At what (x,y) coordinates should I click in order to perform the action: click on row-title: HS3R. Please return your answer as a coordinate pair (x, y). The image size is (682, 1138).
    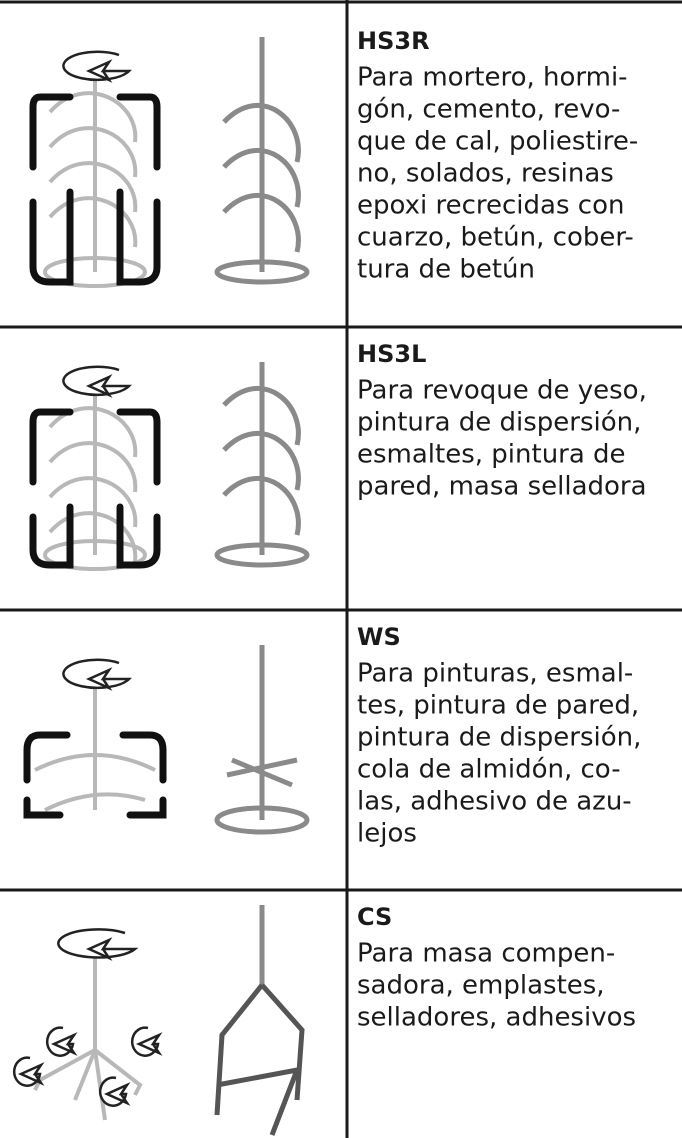
    Looking at the image, I should click on (393, 41).